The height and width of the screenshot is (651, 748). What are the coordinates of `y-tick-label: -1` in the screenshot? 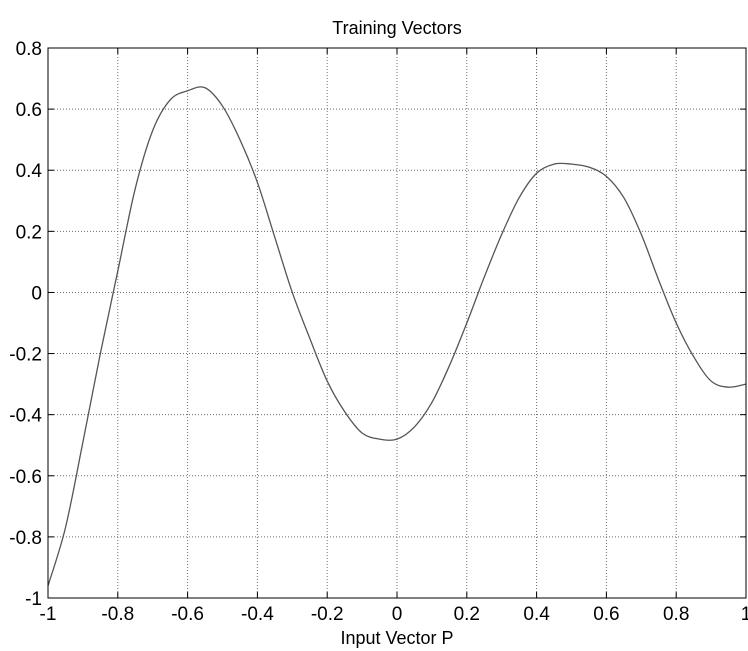 It's located at (33, 599).